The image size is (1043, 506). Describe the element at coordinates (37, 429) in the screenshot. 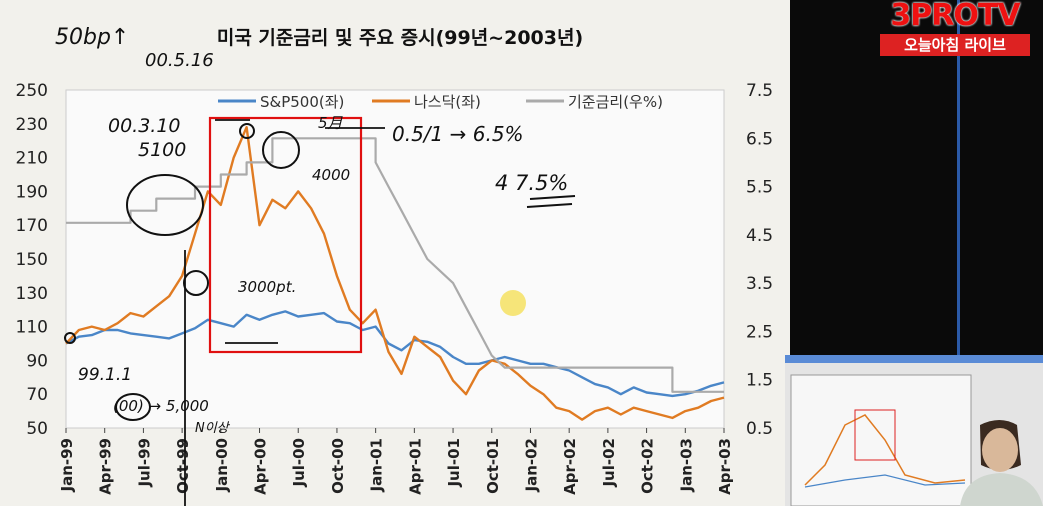

I see `left-tick-label: 50` at that location.